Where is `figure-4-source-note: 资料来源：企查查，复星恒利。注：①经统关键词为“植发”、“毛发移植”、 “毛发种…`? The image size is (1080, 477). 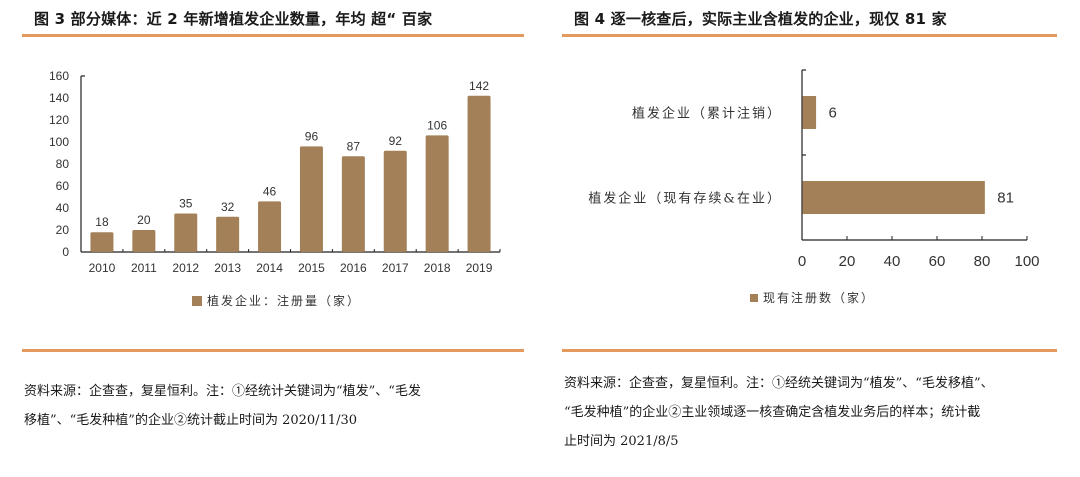 figure-4-source-note: 资料来源：企查查，复星恒利。注：①经统关键词为“植发”、“毛发移植”、 “毛发种… is located at coordinates (814, 412).